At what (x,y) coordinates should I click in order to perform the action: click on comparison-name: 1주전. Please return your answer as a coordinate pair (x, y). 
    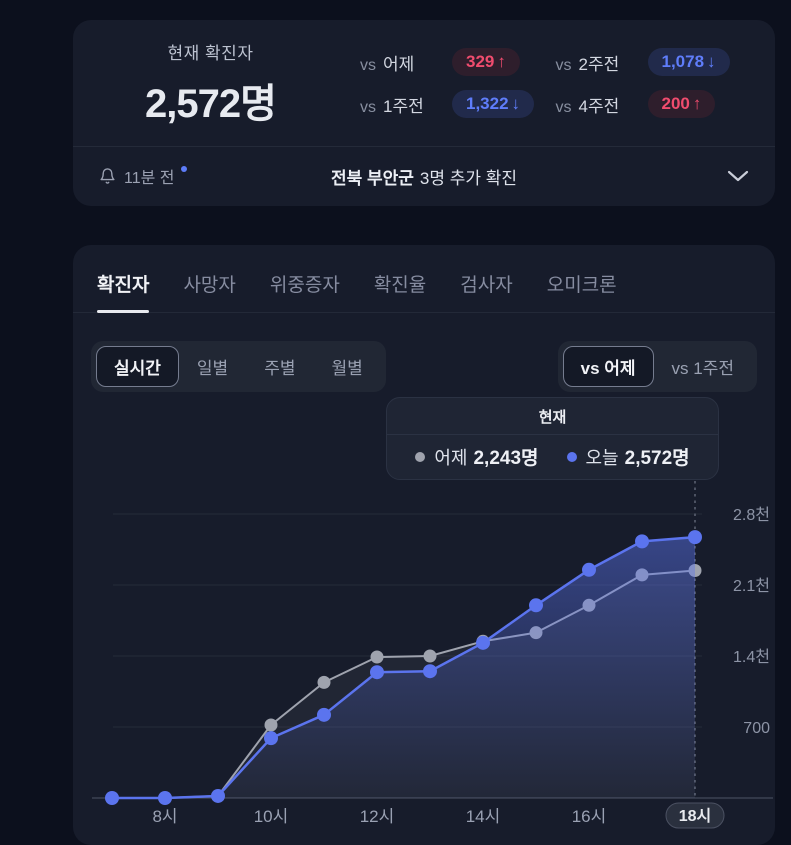
    Looking at the image, I should click on (403, 106).